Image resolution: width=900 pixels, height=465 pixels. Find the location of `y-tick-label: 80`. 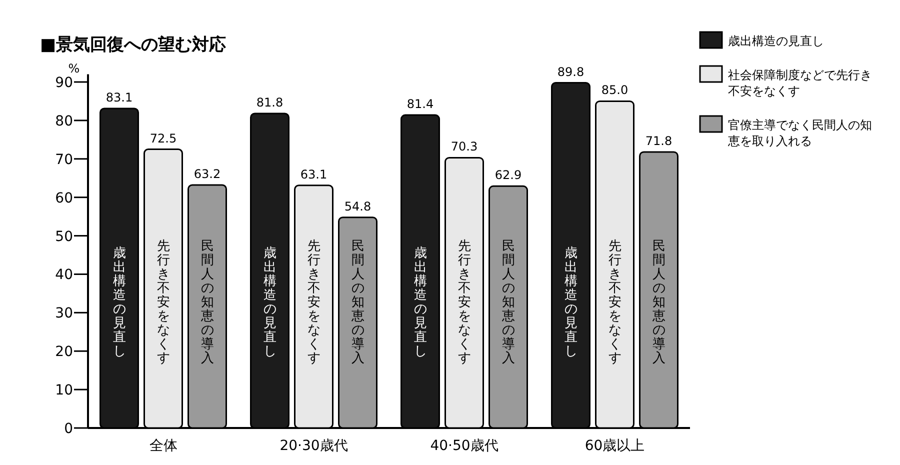

y-tick-label: 80 is located at coordinates (64, 121).